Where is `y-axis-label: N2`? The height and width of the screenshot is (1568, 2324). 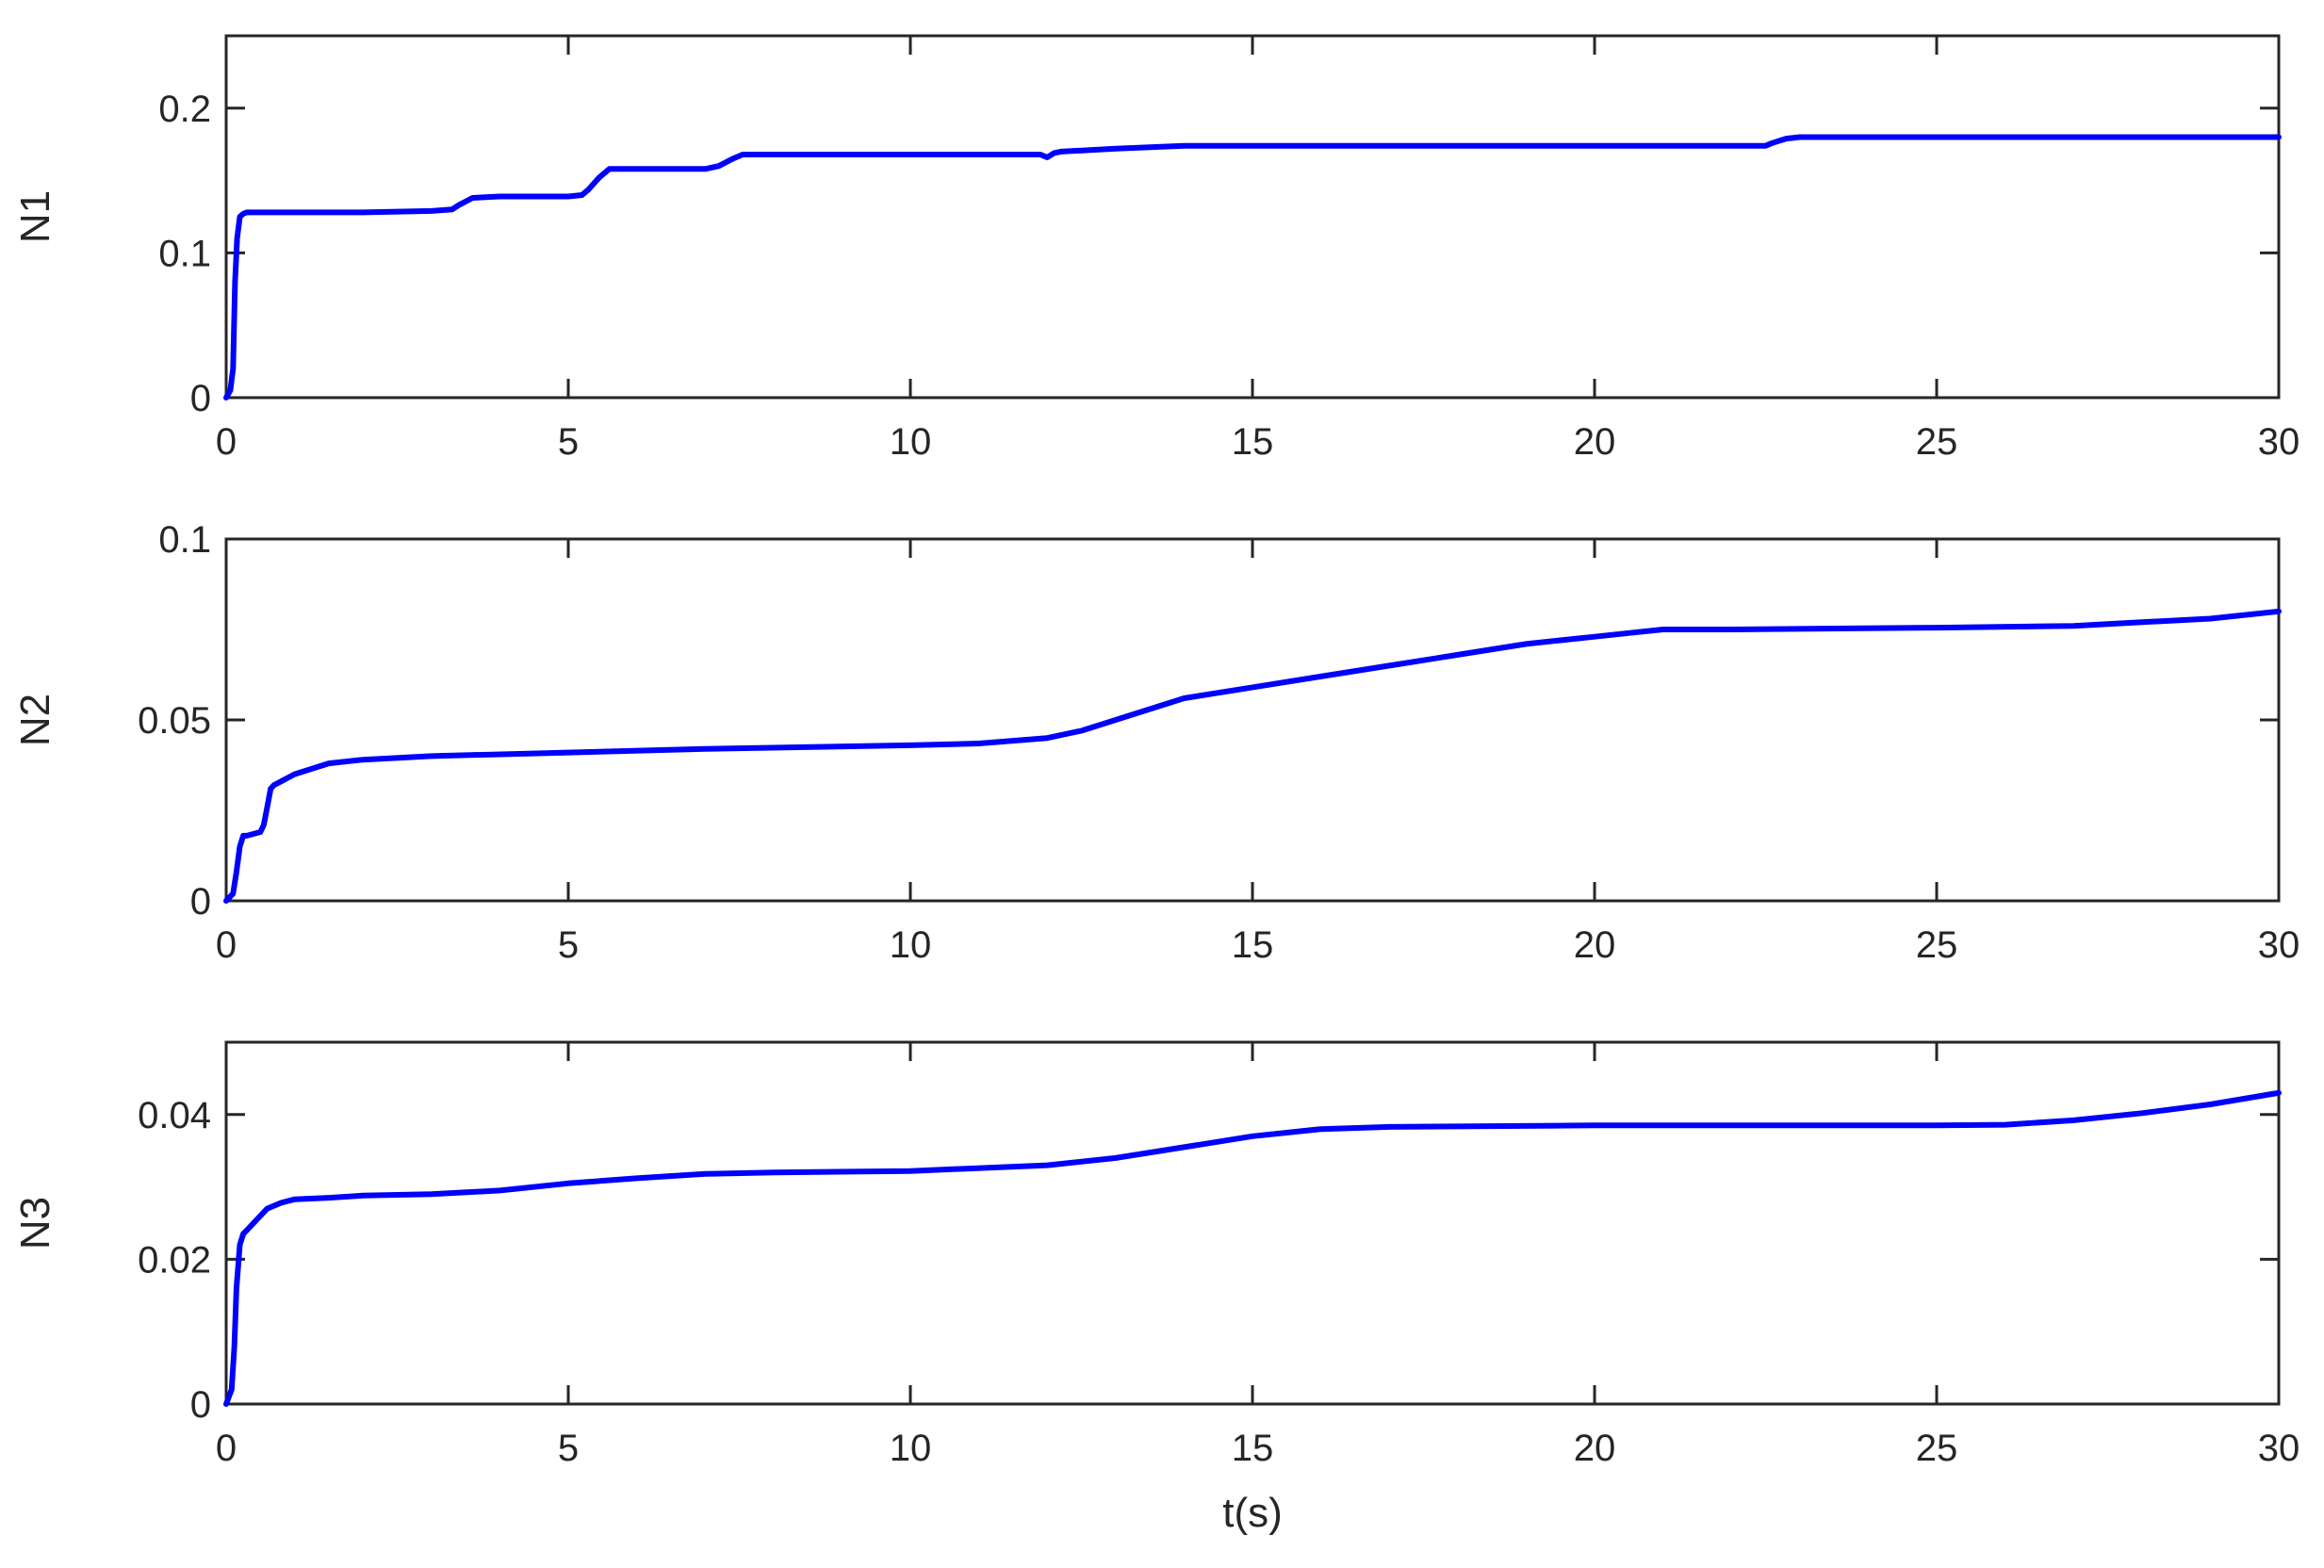
y-axis-label: N2 is located at coordinates (35, 720).